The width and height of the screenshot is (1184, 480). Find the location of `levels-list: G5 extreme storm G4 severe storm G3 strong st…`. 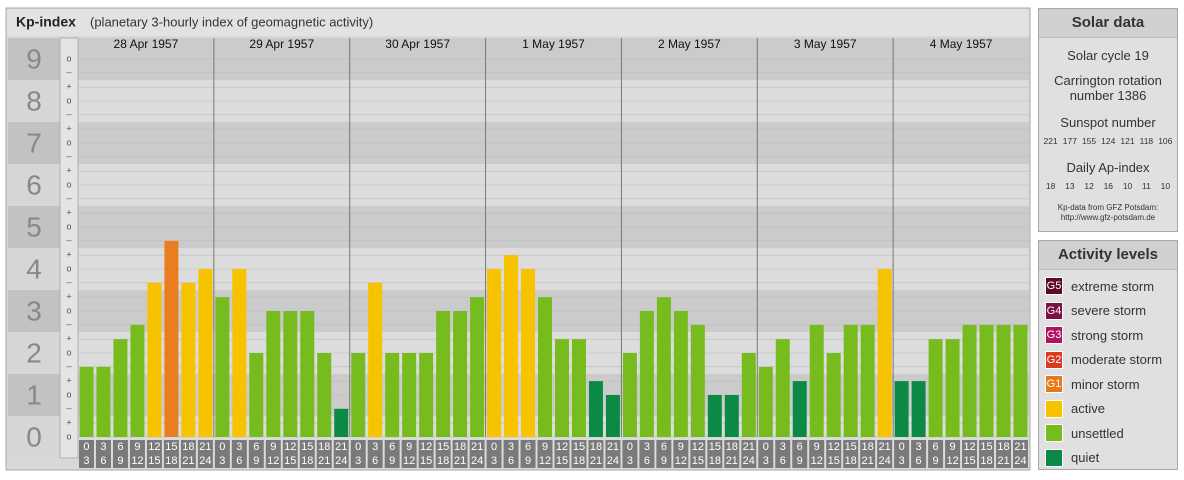

levels-list: G5 extreme storm G4 severe storm G3 strong st… is located at coordinates (1108, 370).